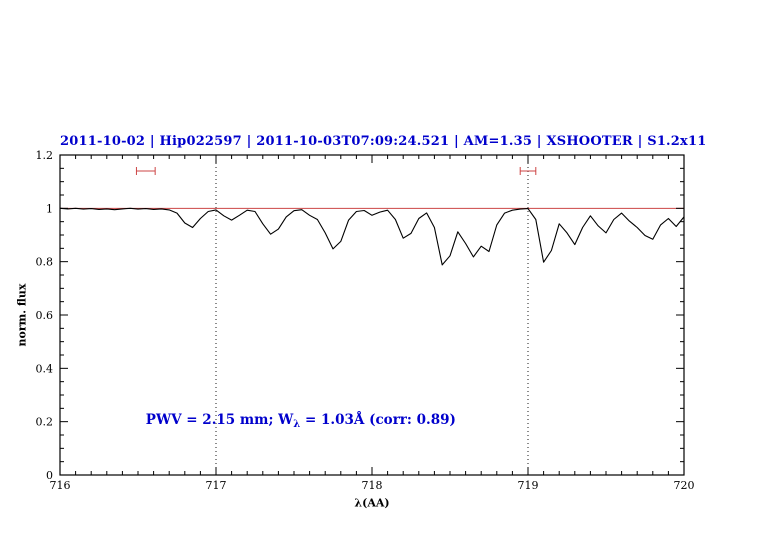 The height and width of the screenshot is (542, 782). What do you see at coordinates (60, 485) in the screenshot?
I see `x-tick-label: 716` at bounding box center [60, 485].